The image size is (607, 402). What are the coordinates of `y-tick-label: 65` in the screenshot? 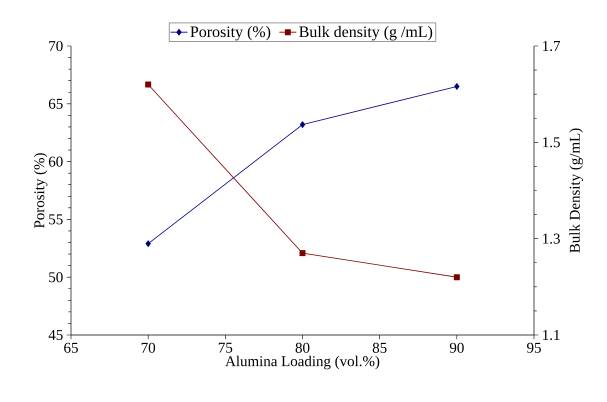 It's located at (55, 103).